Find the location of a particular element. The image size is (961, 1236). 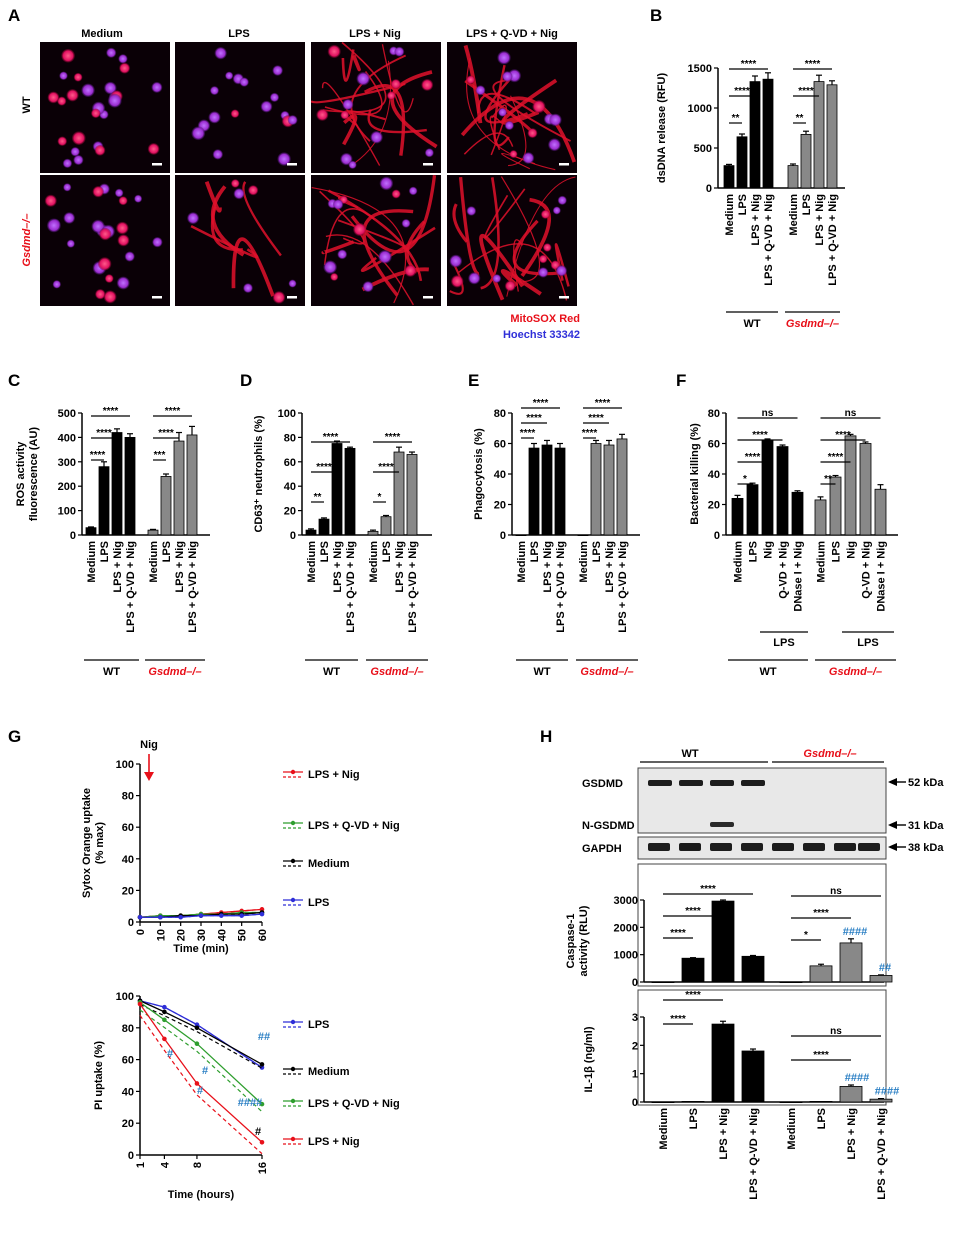

y-axis-label-line: Phagocytosis (%) is located at coordinates (479, 474).